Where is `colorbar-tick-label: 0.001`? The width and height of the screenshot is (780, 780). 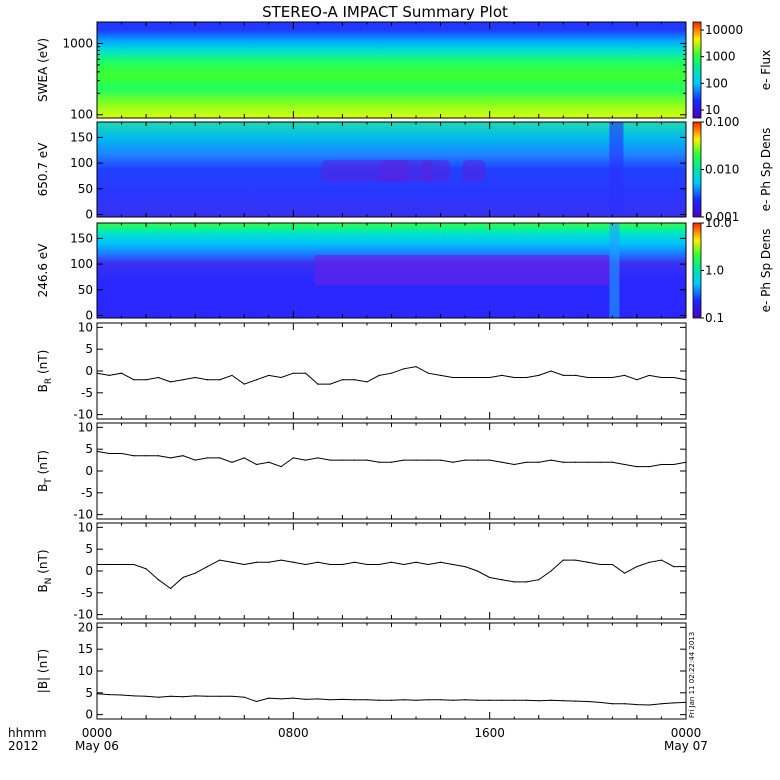 colorbar-tick-label: 0.001 is located at coordinates (722, 217).